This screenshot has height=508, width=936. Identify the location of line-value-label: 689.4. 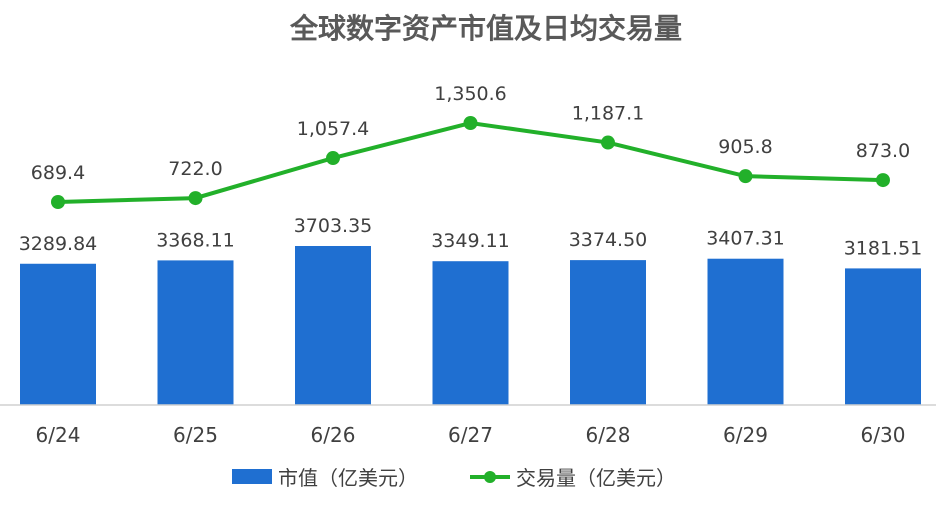
(58, 173).